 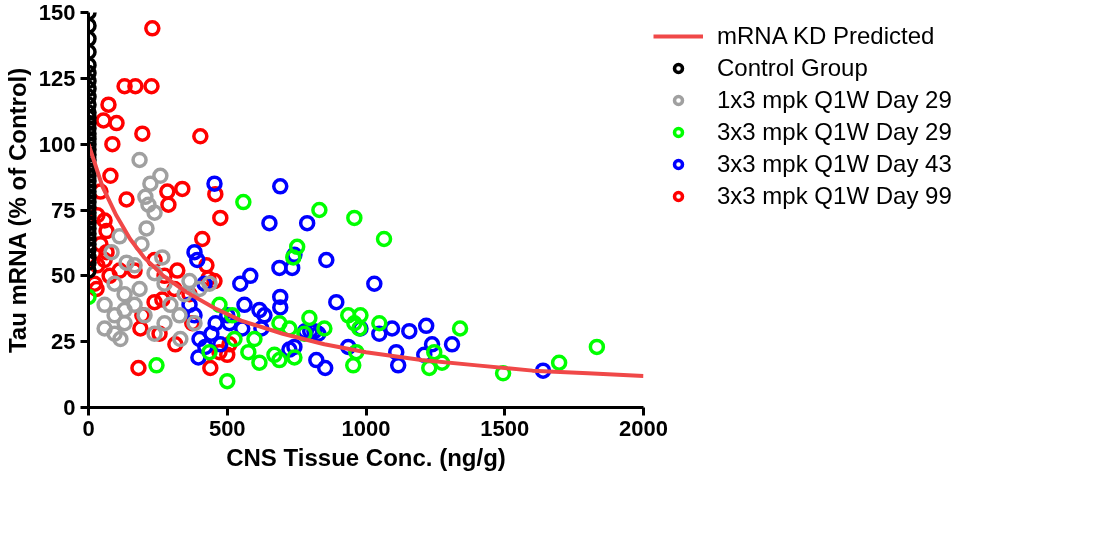 I want to click on x-tick-label: 2000, so click(x=643, y=428).